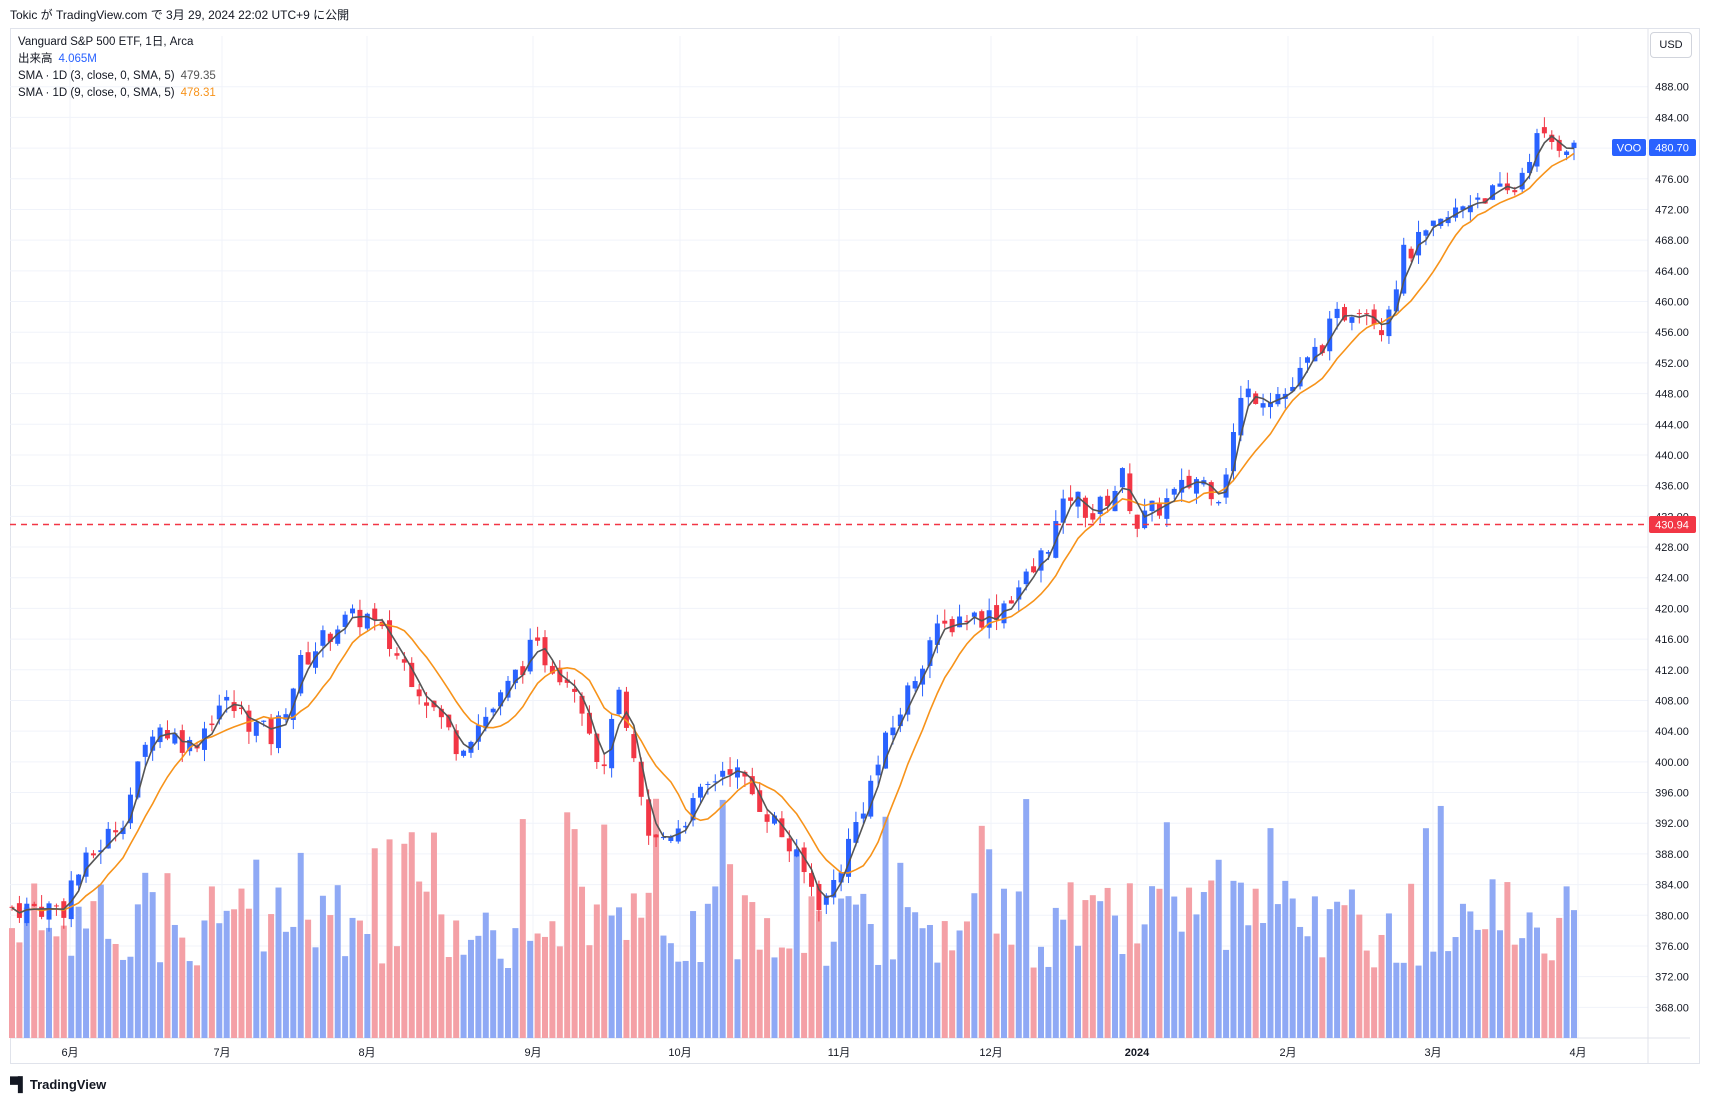  Describe the element at coordinates (1671, 45) in the screenshot. I see `currency-button: USD` at that location.